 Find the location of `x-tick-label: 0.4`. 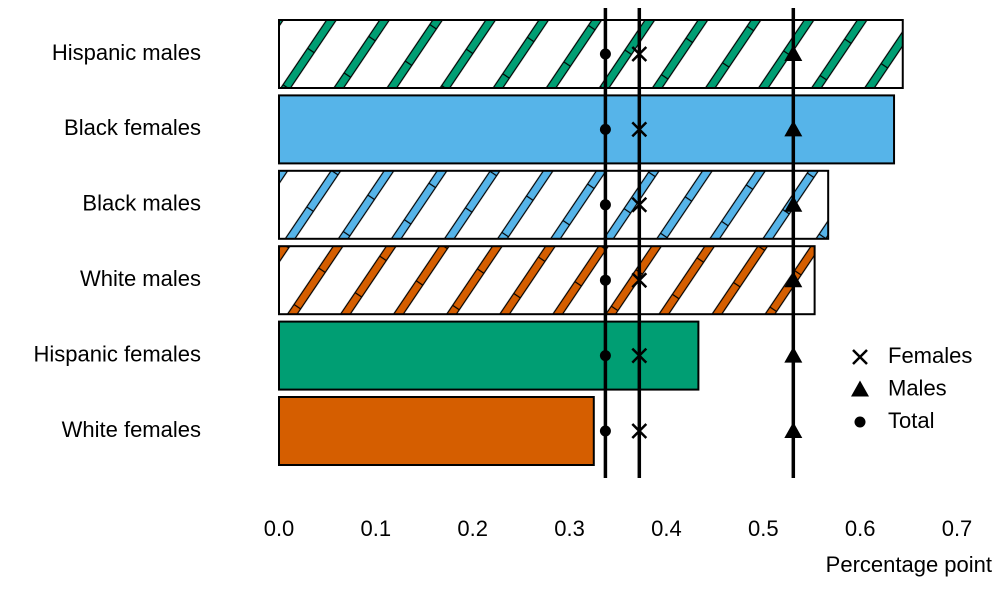

x-tick-label: 0.4 is located at coordinates (666, 528).